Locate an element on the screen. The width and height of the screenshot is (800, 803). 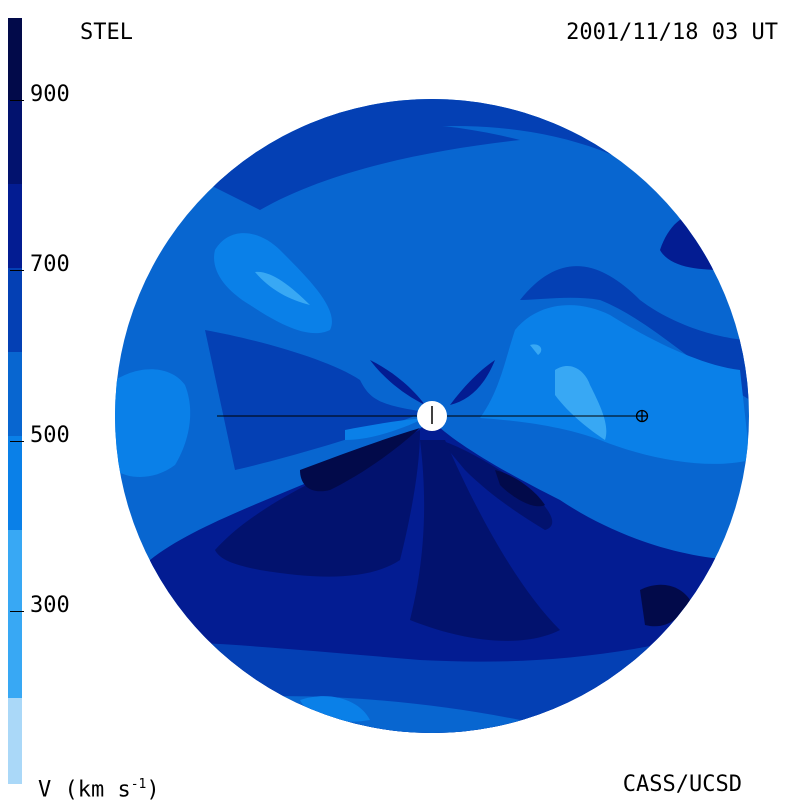
colorbar-tick-label: 500 is located at coordinates (50, 435).